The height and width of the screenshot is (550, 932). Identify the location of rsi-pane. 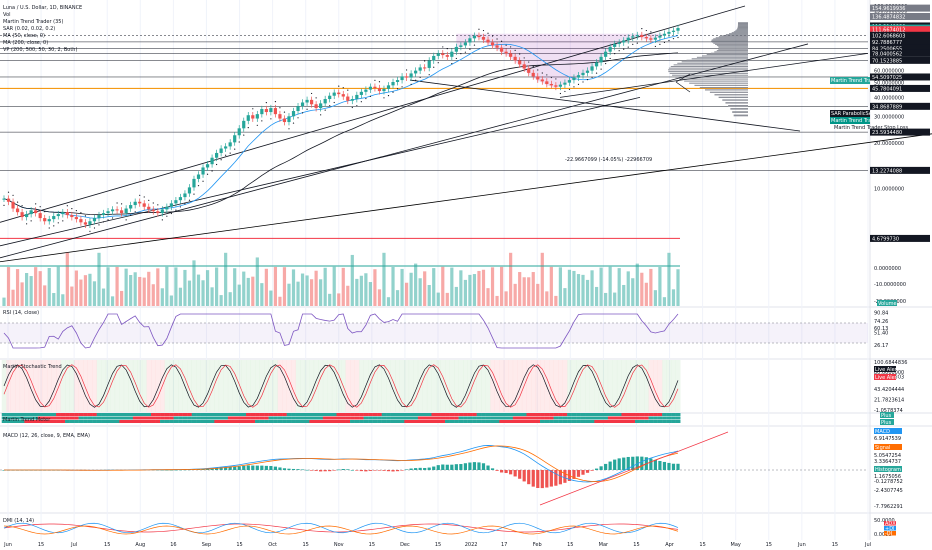
(434, 331).